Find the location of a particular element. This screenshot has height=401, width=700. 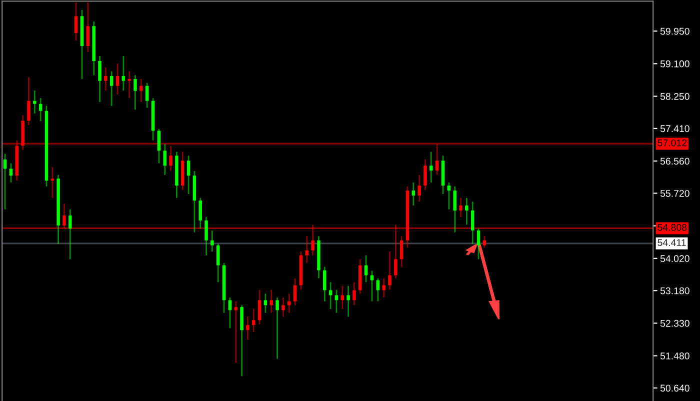

y-tick-label: 54.020 is located at coordinates (675, 258).